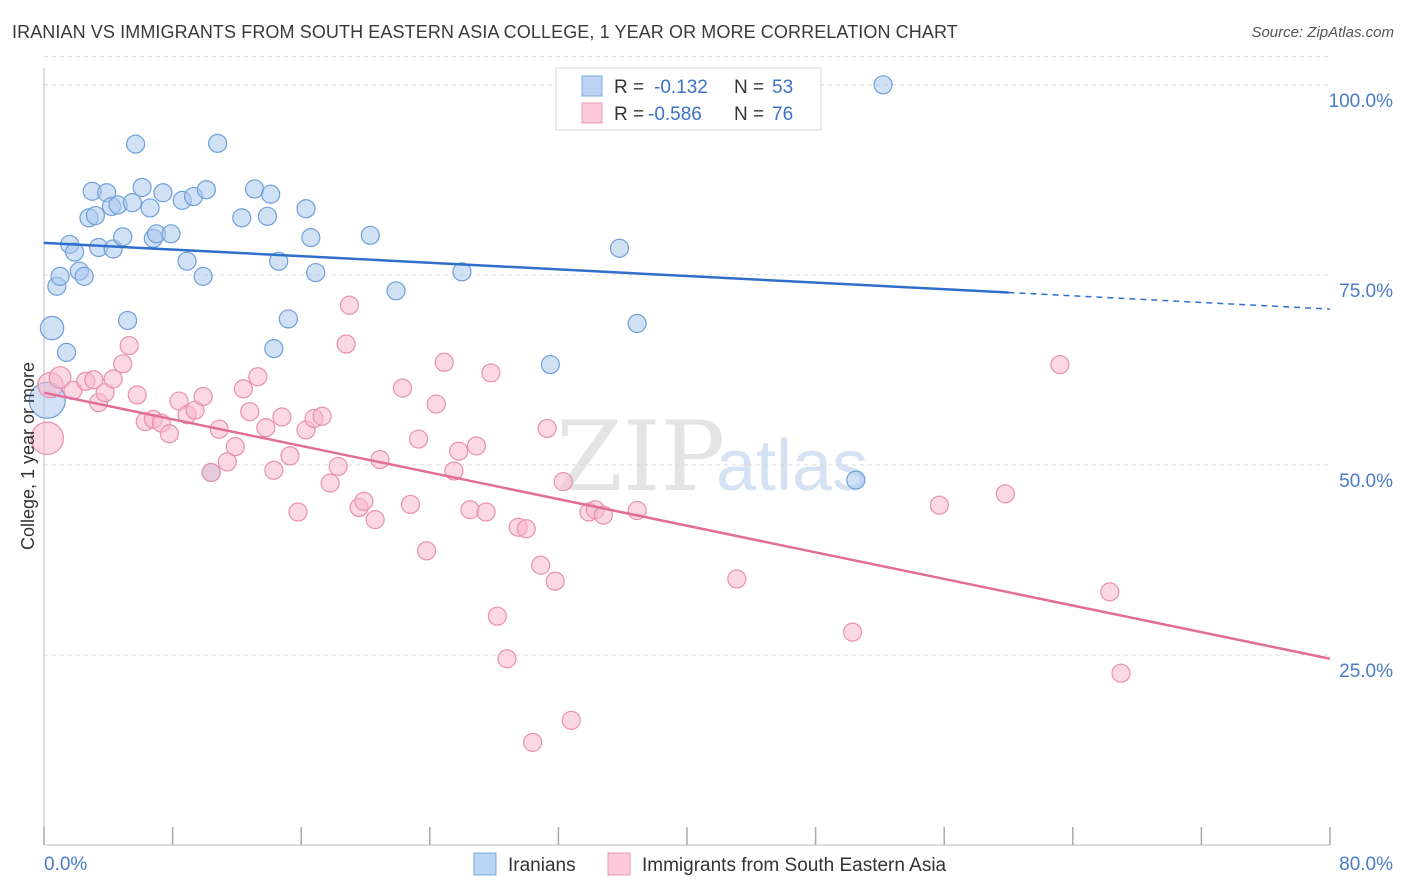 The width and height of the screenshot is (1406, 892). I want to click on legend-label-sea: Immigrants from South Eastern Asia, so click(794, 865).